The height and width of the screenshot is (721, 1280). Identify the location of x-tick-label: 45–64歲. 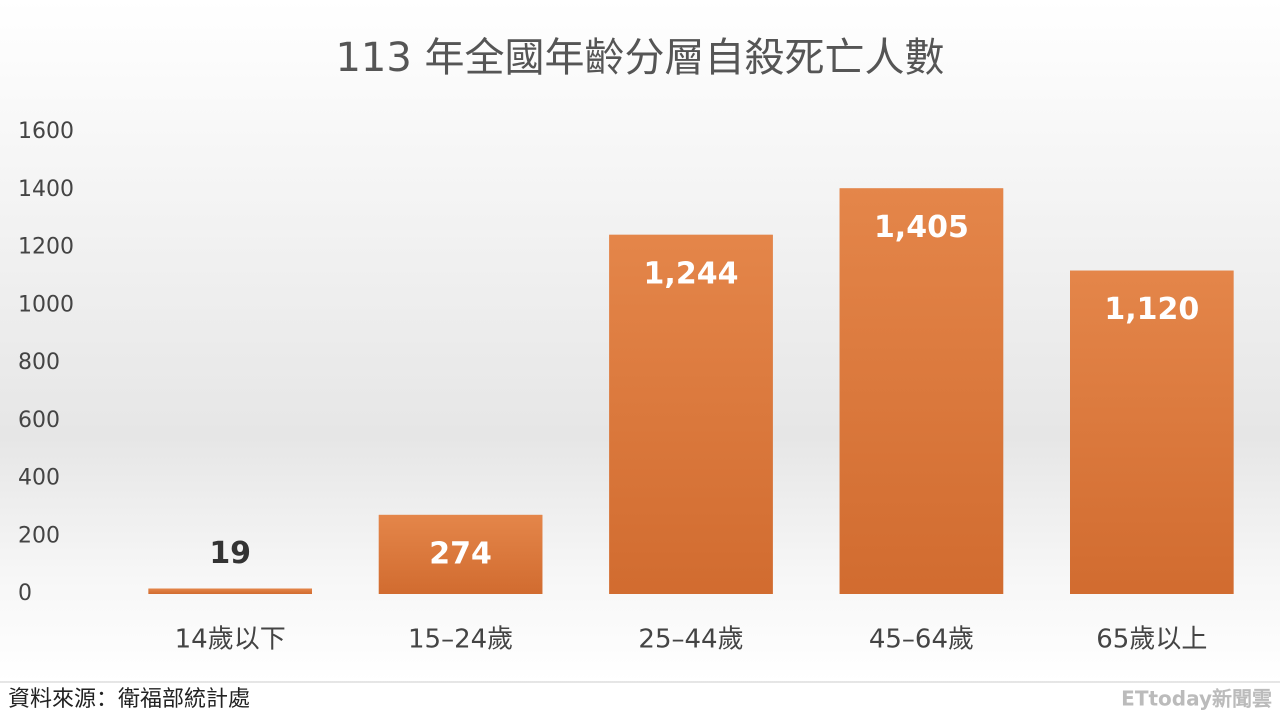
(921, 640).